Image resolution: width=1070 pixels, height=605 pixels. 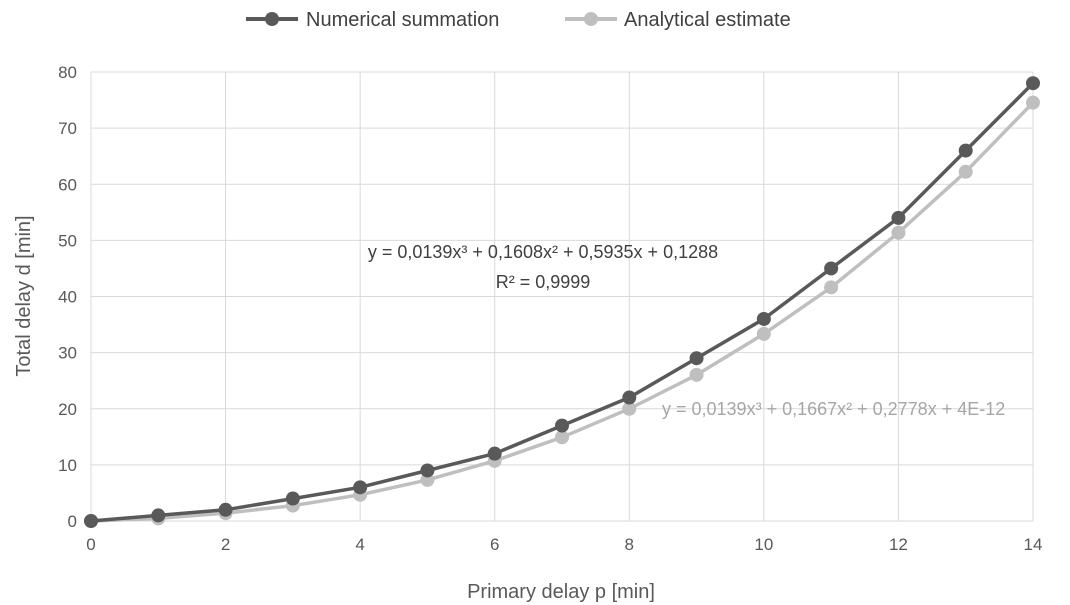 I want to click on y-tick-label: 70, so click(x=67, y=128).